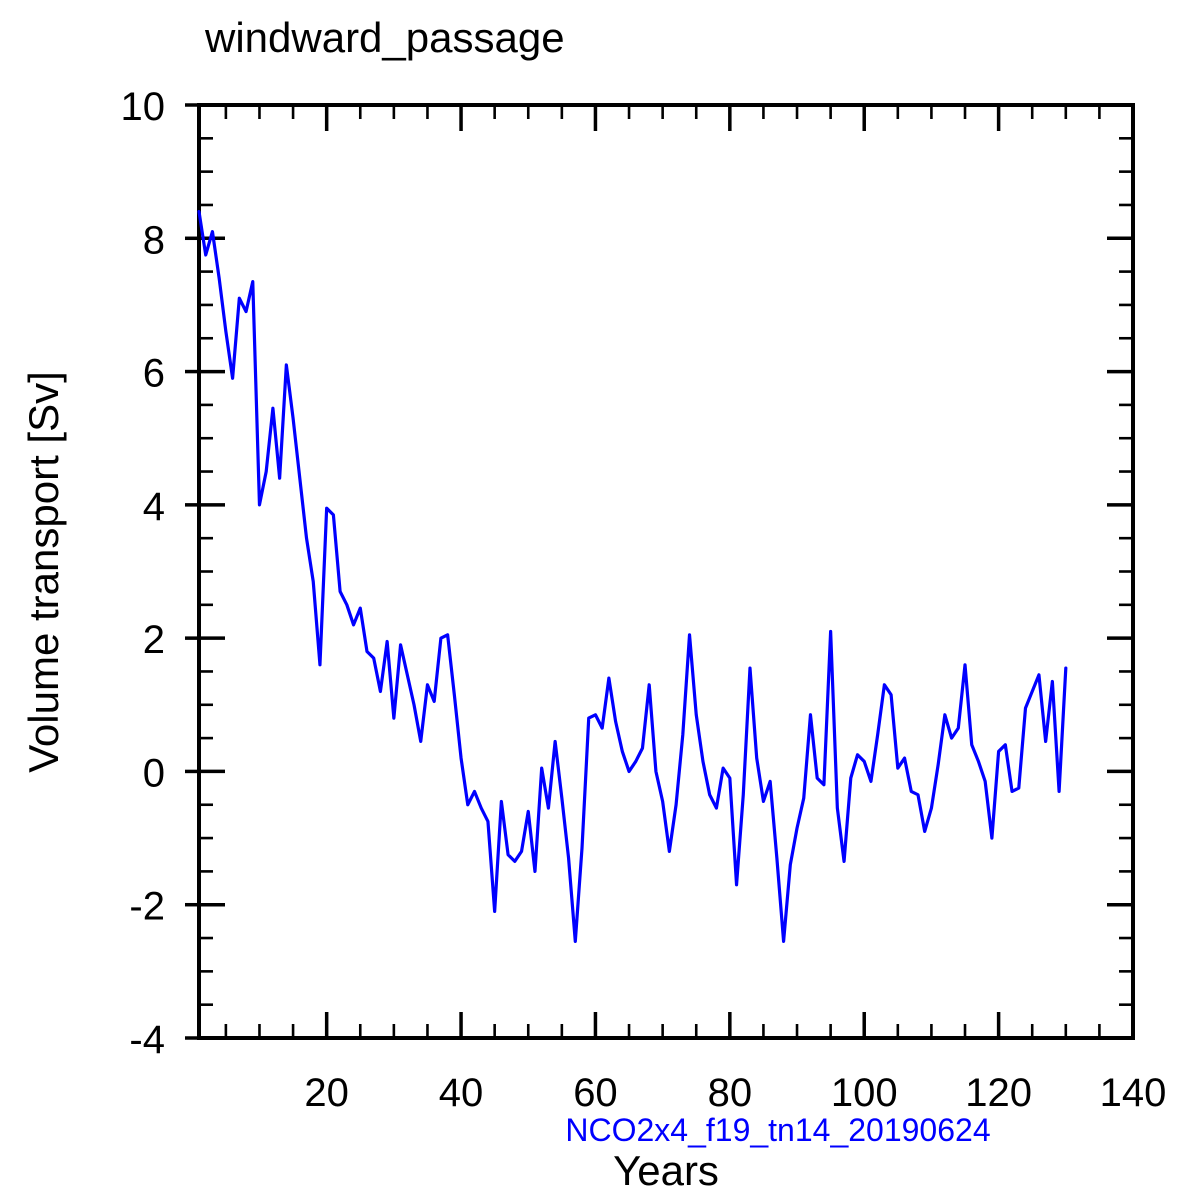 This screenshot has width=1204, height=1204. What do you see at coordinates (777, 1130) in the screenshot?
I see `series-annotation: NCO2x4_f19_tn14_20190624` at bounding box center [777, 1130].